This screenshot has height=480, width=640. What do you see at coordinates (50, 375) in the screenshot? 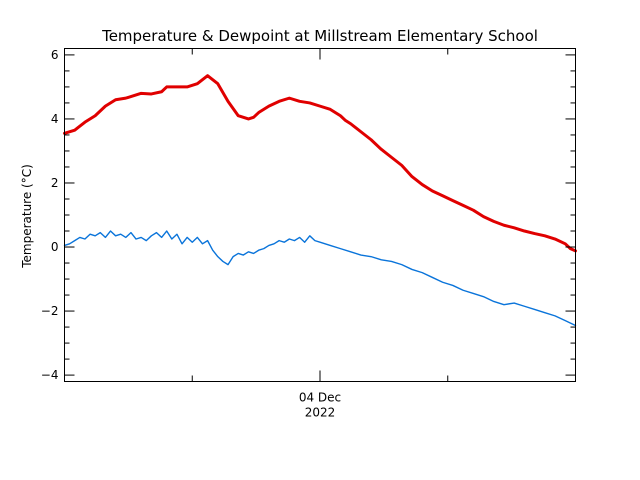
I see `y-tick-label: −4` at bounding box center [50, 375].